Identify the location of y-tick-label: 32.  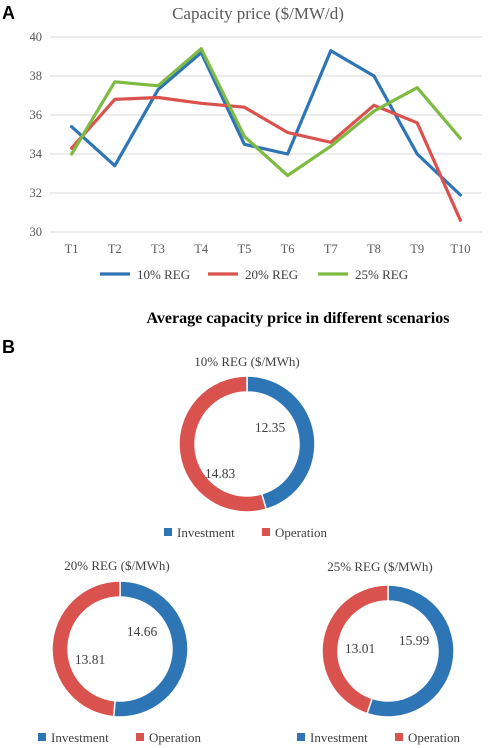
(36, 193).